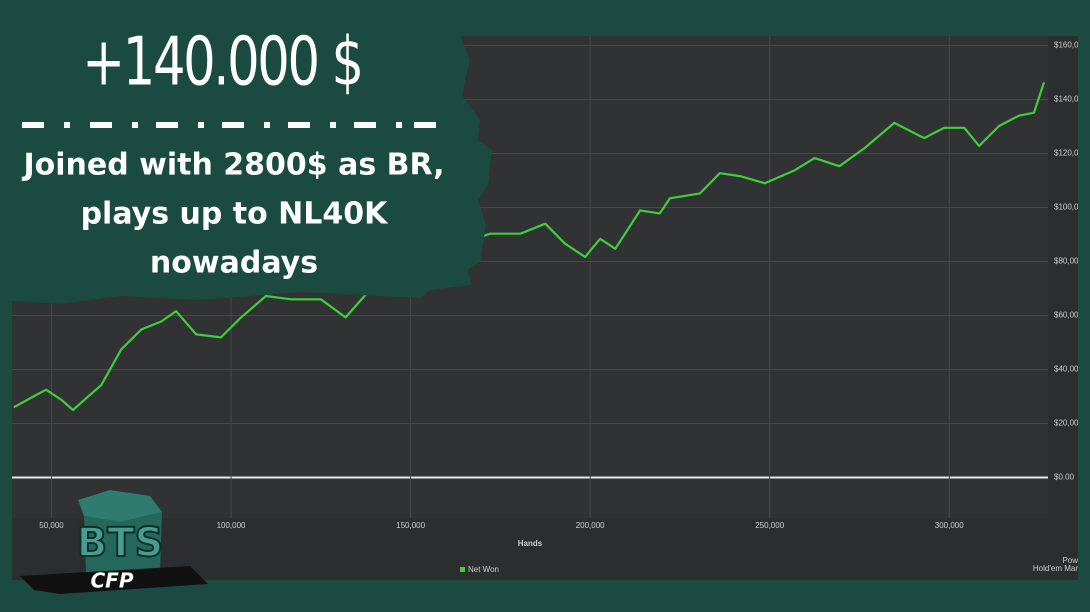 The height and width of the screenshot is (612, 1090). What do you see at coordinates (483, 569) in the screenshot?
I see `legend-label: Net Won` at bounding box center [483, 569].